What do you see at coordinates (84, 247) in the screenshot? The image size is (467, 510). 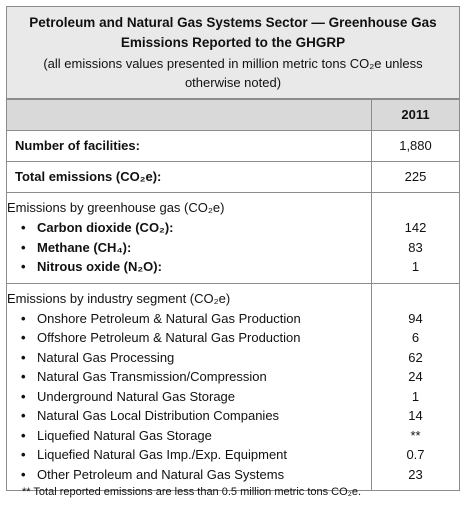 I see `item-text: Methane (CH₄):` at bounding box center [84, 247].